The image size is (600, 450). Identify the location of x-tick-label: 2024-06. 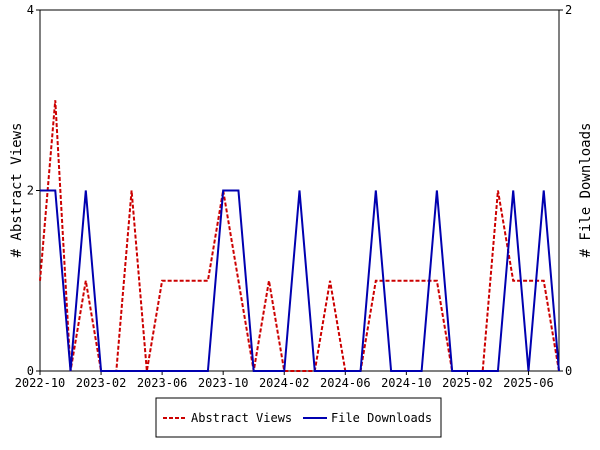
(345, 383).